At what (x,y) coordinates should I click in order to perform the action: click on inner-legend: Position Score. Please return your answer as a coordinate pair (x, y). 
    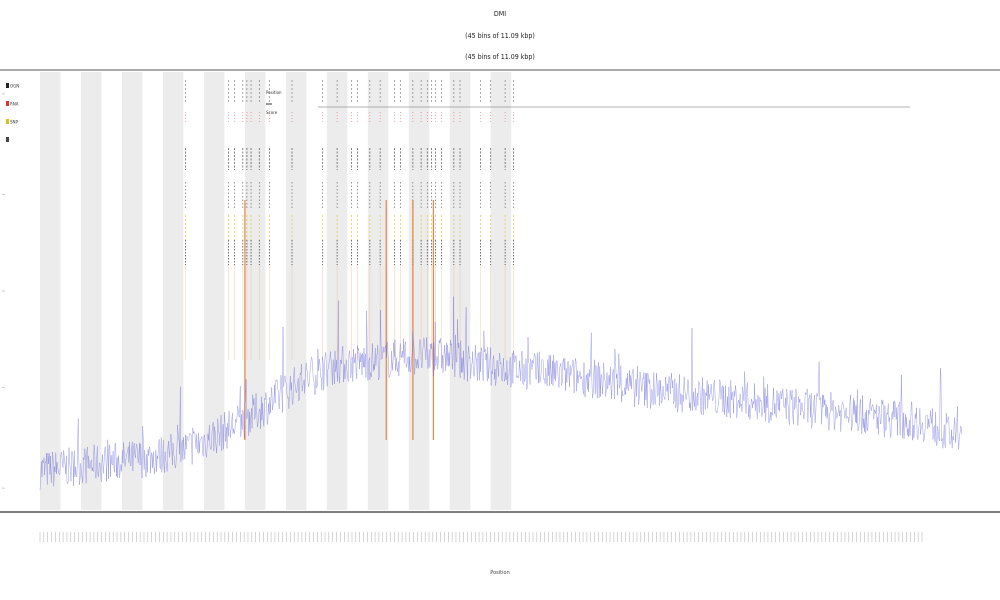
    Looking at the image, I should click on (274, 102).